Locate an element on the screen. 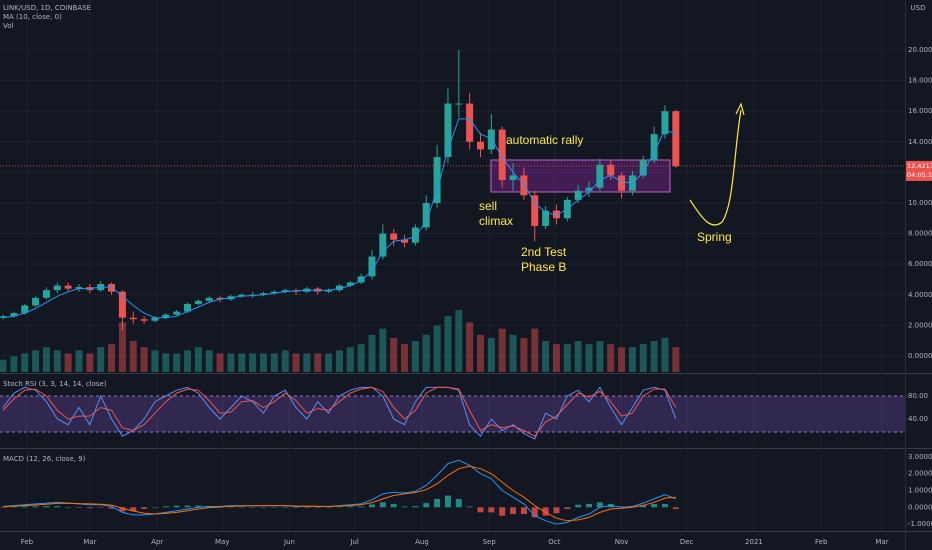 The image size is (932, 550). x-tick-label: May is located at coordinates (222, 542).